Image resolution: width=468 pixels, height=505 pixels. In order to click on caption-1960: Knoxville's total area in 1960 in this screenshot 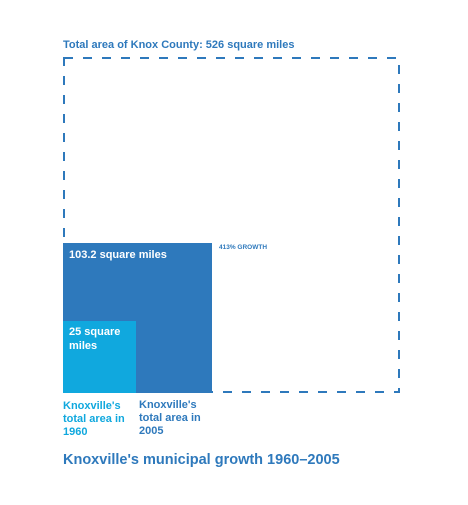, I will do `click(94, 419)`.